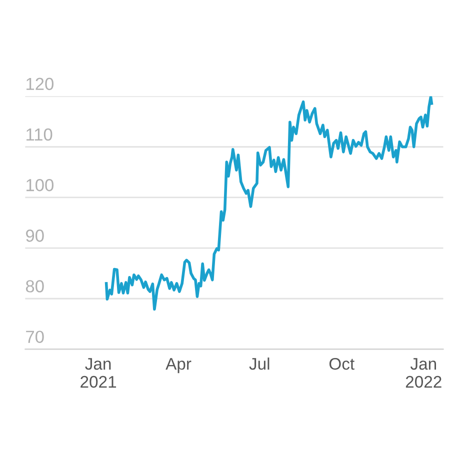 The width and height of the screenshot is (450, 450). I want to click on x-tick-label: Jan 2022, so click(424, 373).